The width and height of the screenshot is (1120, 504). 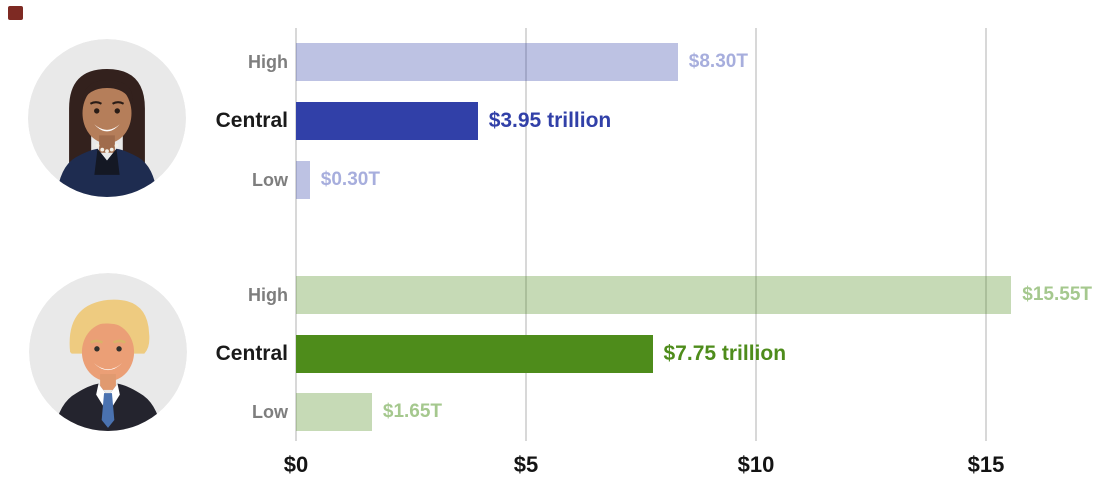 I want to click on red-marker-square, so click(x=15, y=13).